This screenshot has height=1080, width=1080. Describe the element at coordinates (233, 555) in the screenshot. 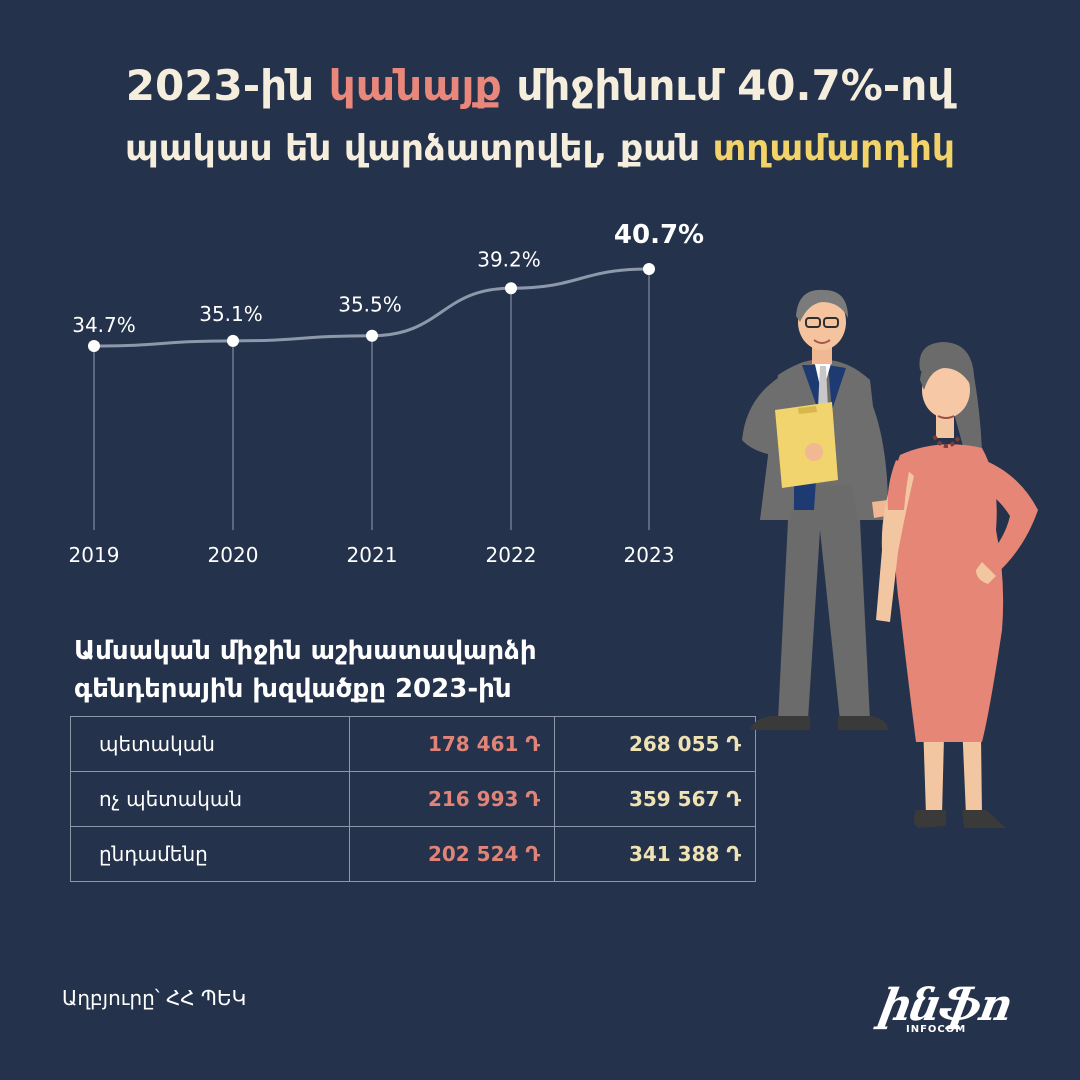

I see `x-tick-2020: 2020` at that location.